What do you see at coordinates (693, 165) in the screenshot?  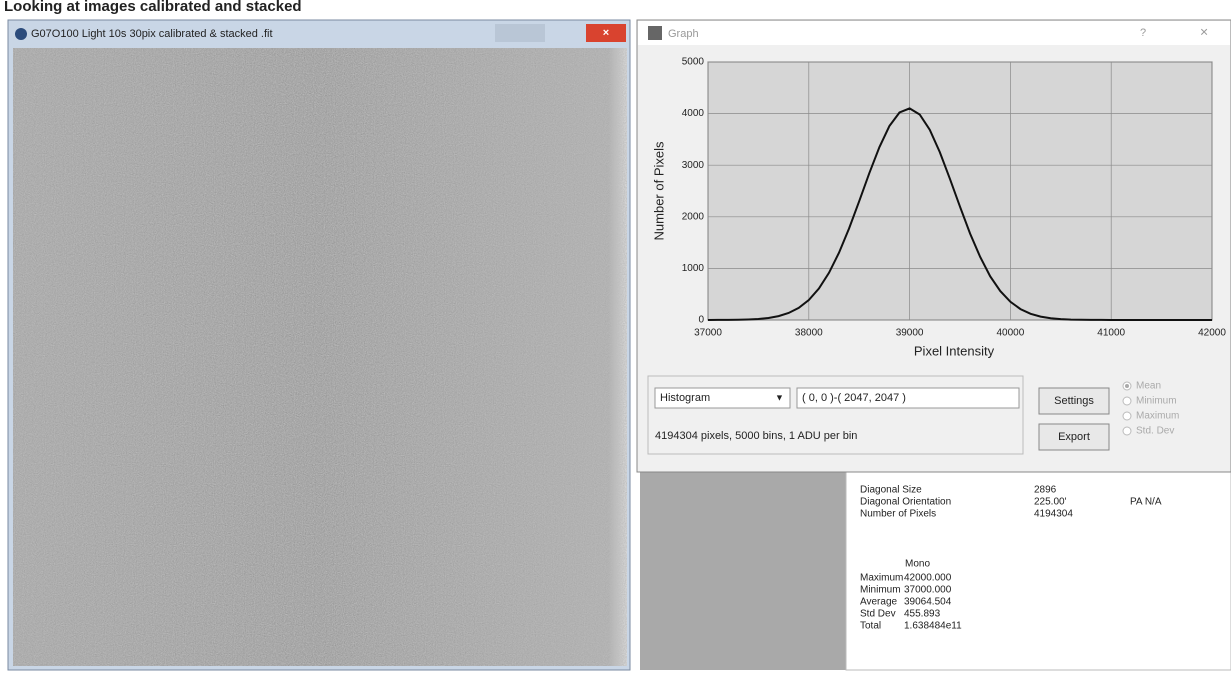 I see `y-tick-label: 3000` at bounding box center [693, 165].